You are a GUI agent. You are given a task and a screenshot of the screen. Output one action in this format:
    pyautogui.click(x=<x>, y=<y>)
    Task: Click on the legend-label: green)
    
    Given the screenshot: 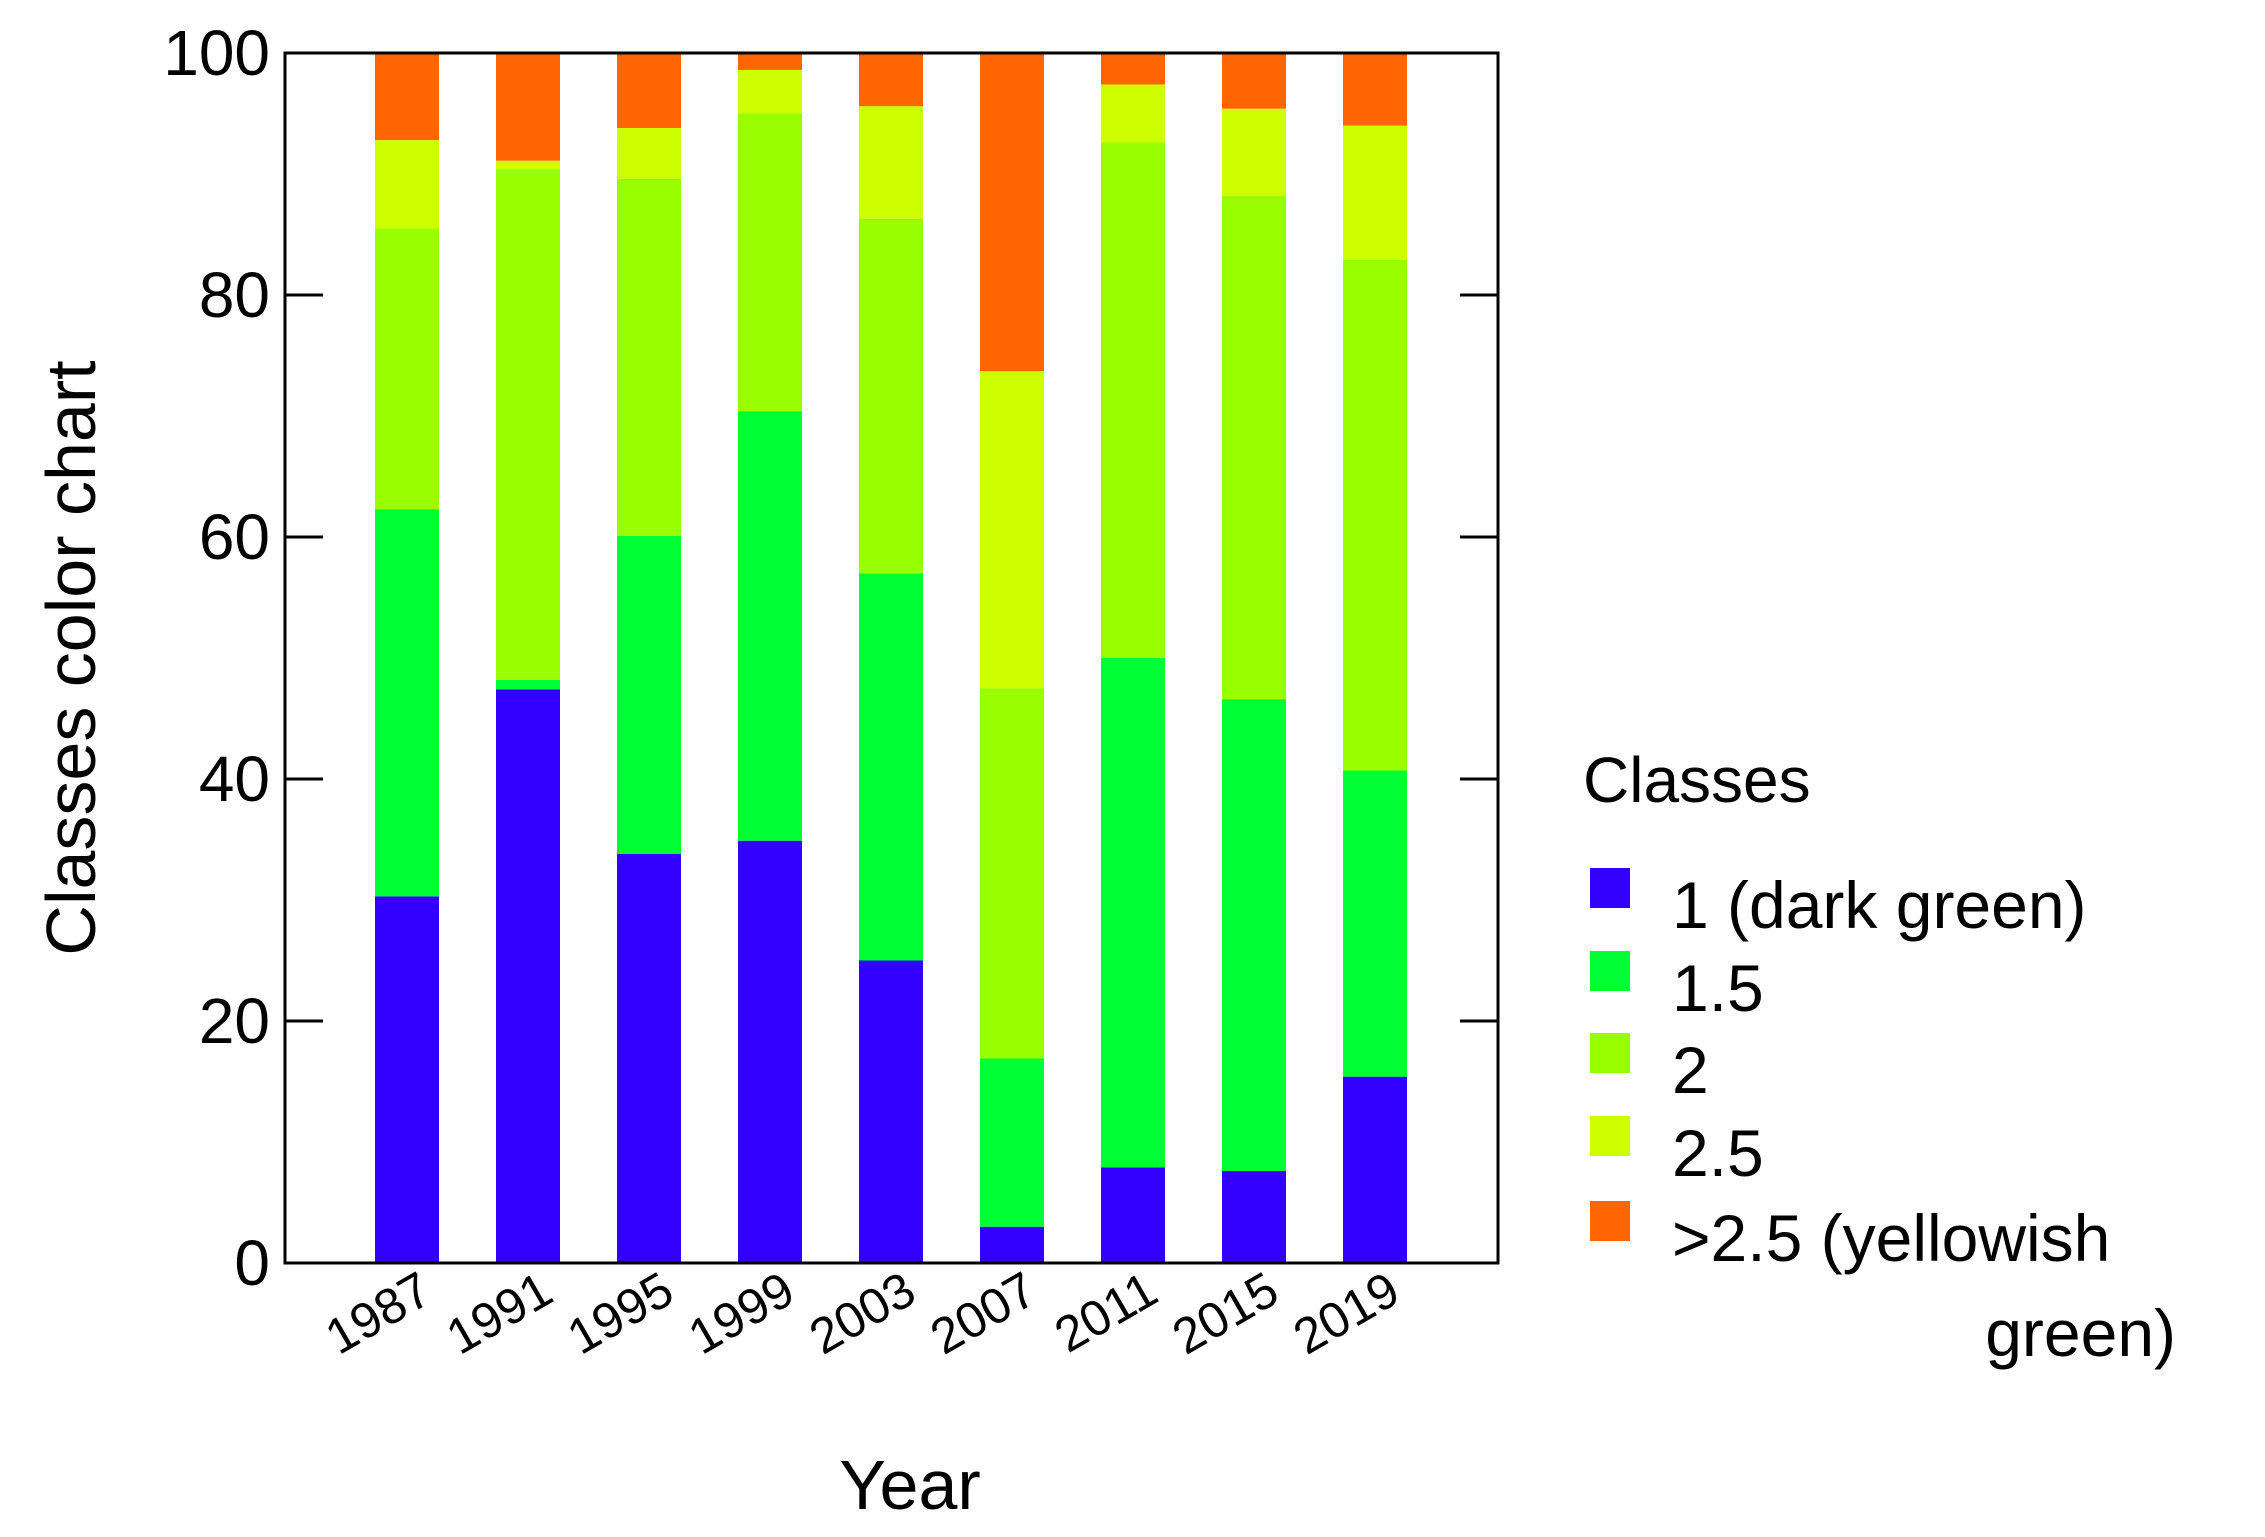 What is the action you would take?
    pyautogui.click(x=2080, y=1333)
    